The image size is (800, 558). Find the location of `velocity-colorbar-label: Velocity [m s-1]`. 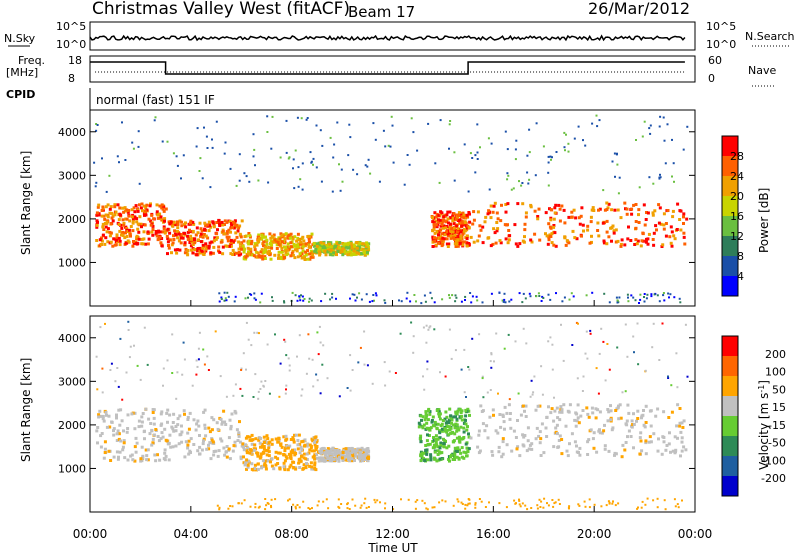

velocity-colorbar-label: Velocity [m s-1] is located at coordinates (764, 425).